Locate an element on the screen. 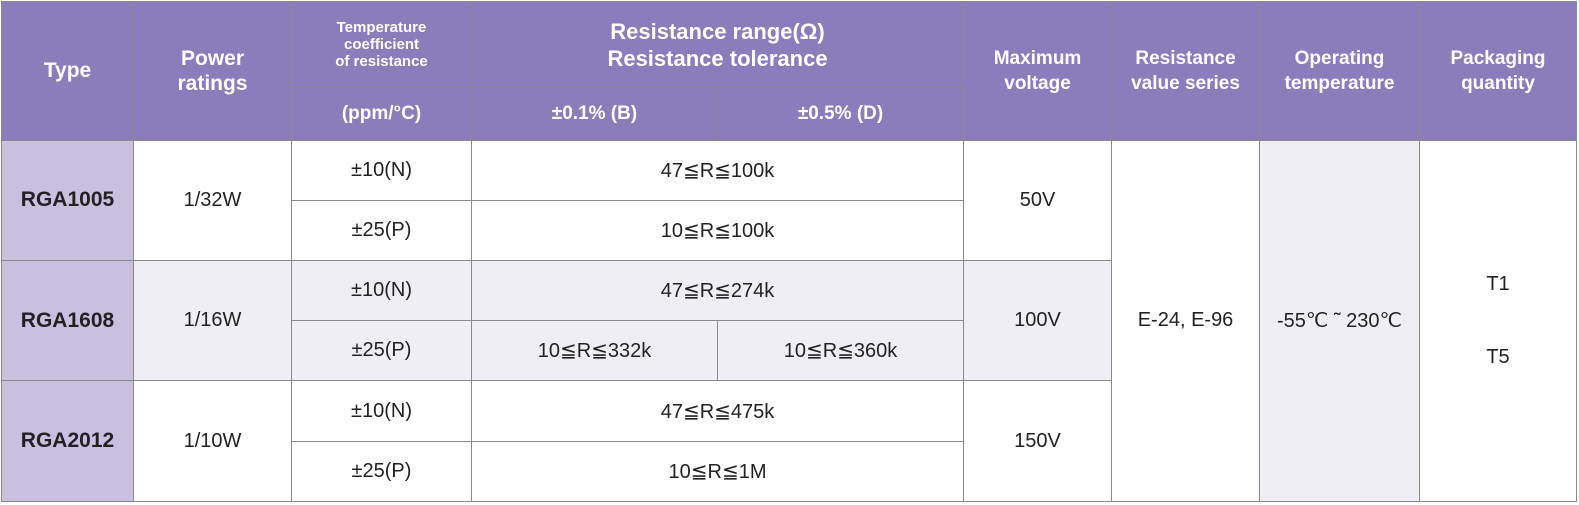  table-row: ±25(P) 10≦R≦1M is located at coordinates (789, 471).